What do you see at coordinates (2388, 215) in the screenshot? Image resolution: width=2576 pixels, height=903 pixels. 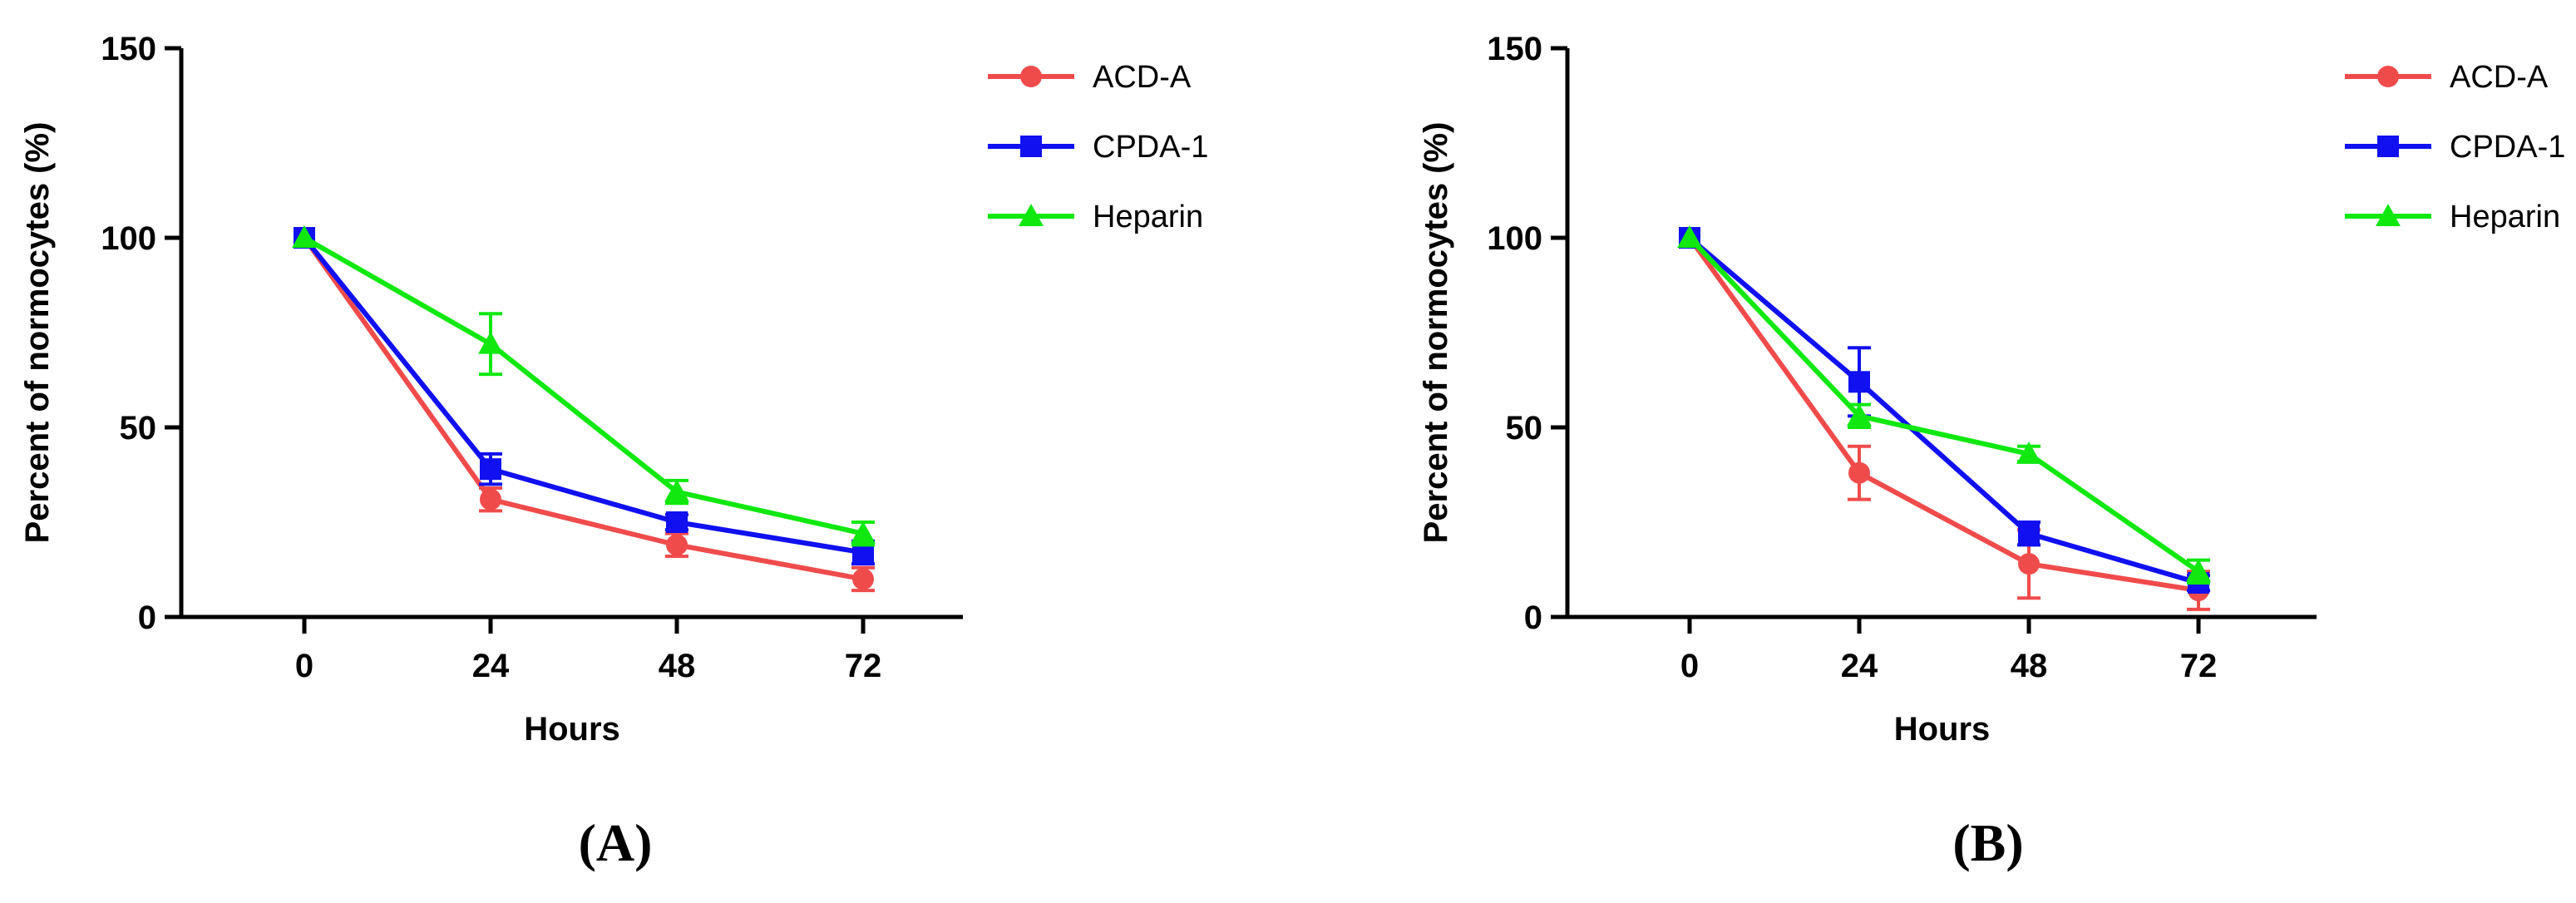 I see `panel-b-legend-marker-heparin` at bounding box center [2388, 215].